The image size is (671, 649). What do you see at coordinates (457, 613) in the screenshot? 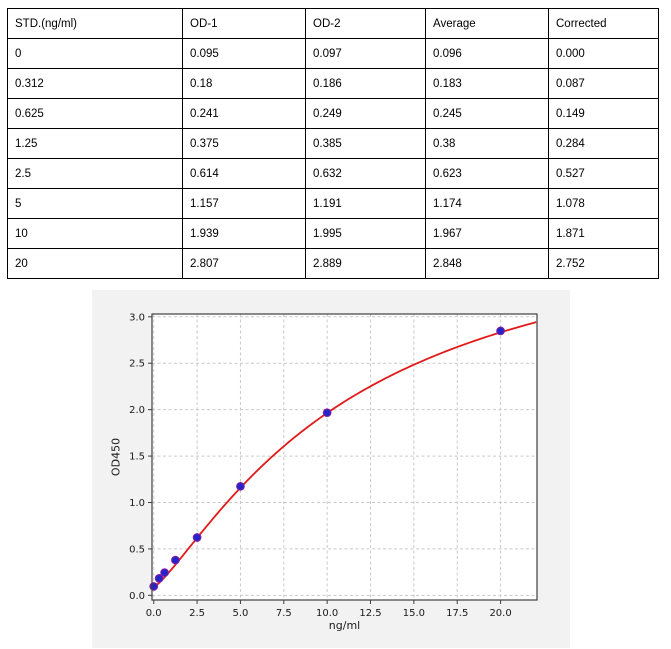
I see `x-tick-label: 17.5` at bounding box center [457, 613].